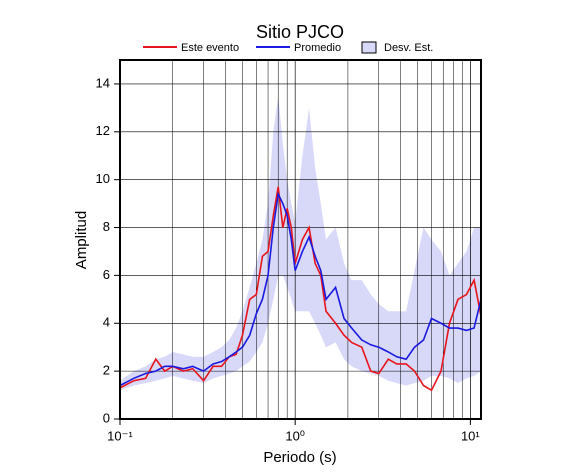 The image size is (586, 475). I want to click on x-tick-label: 10⁻¹, so click(120, 435).